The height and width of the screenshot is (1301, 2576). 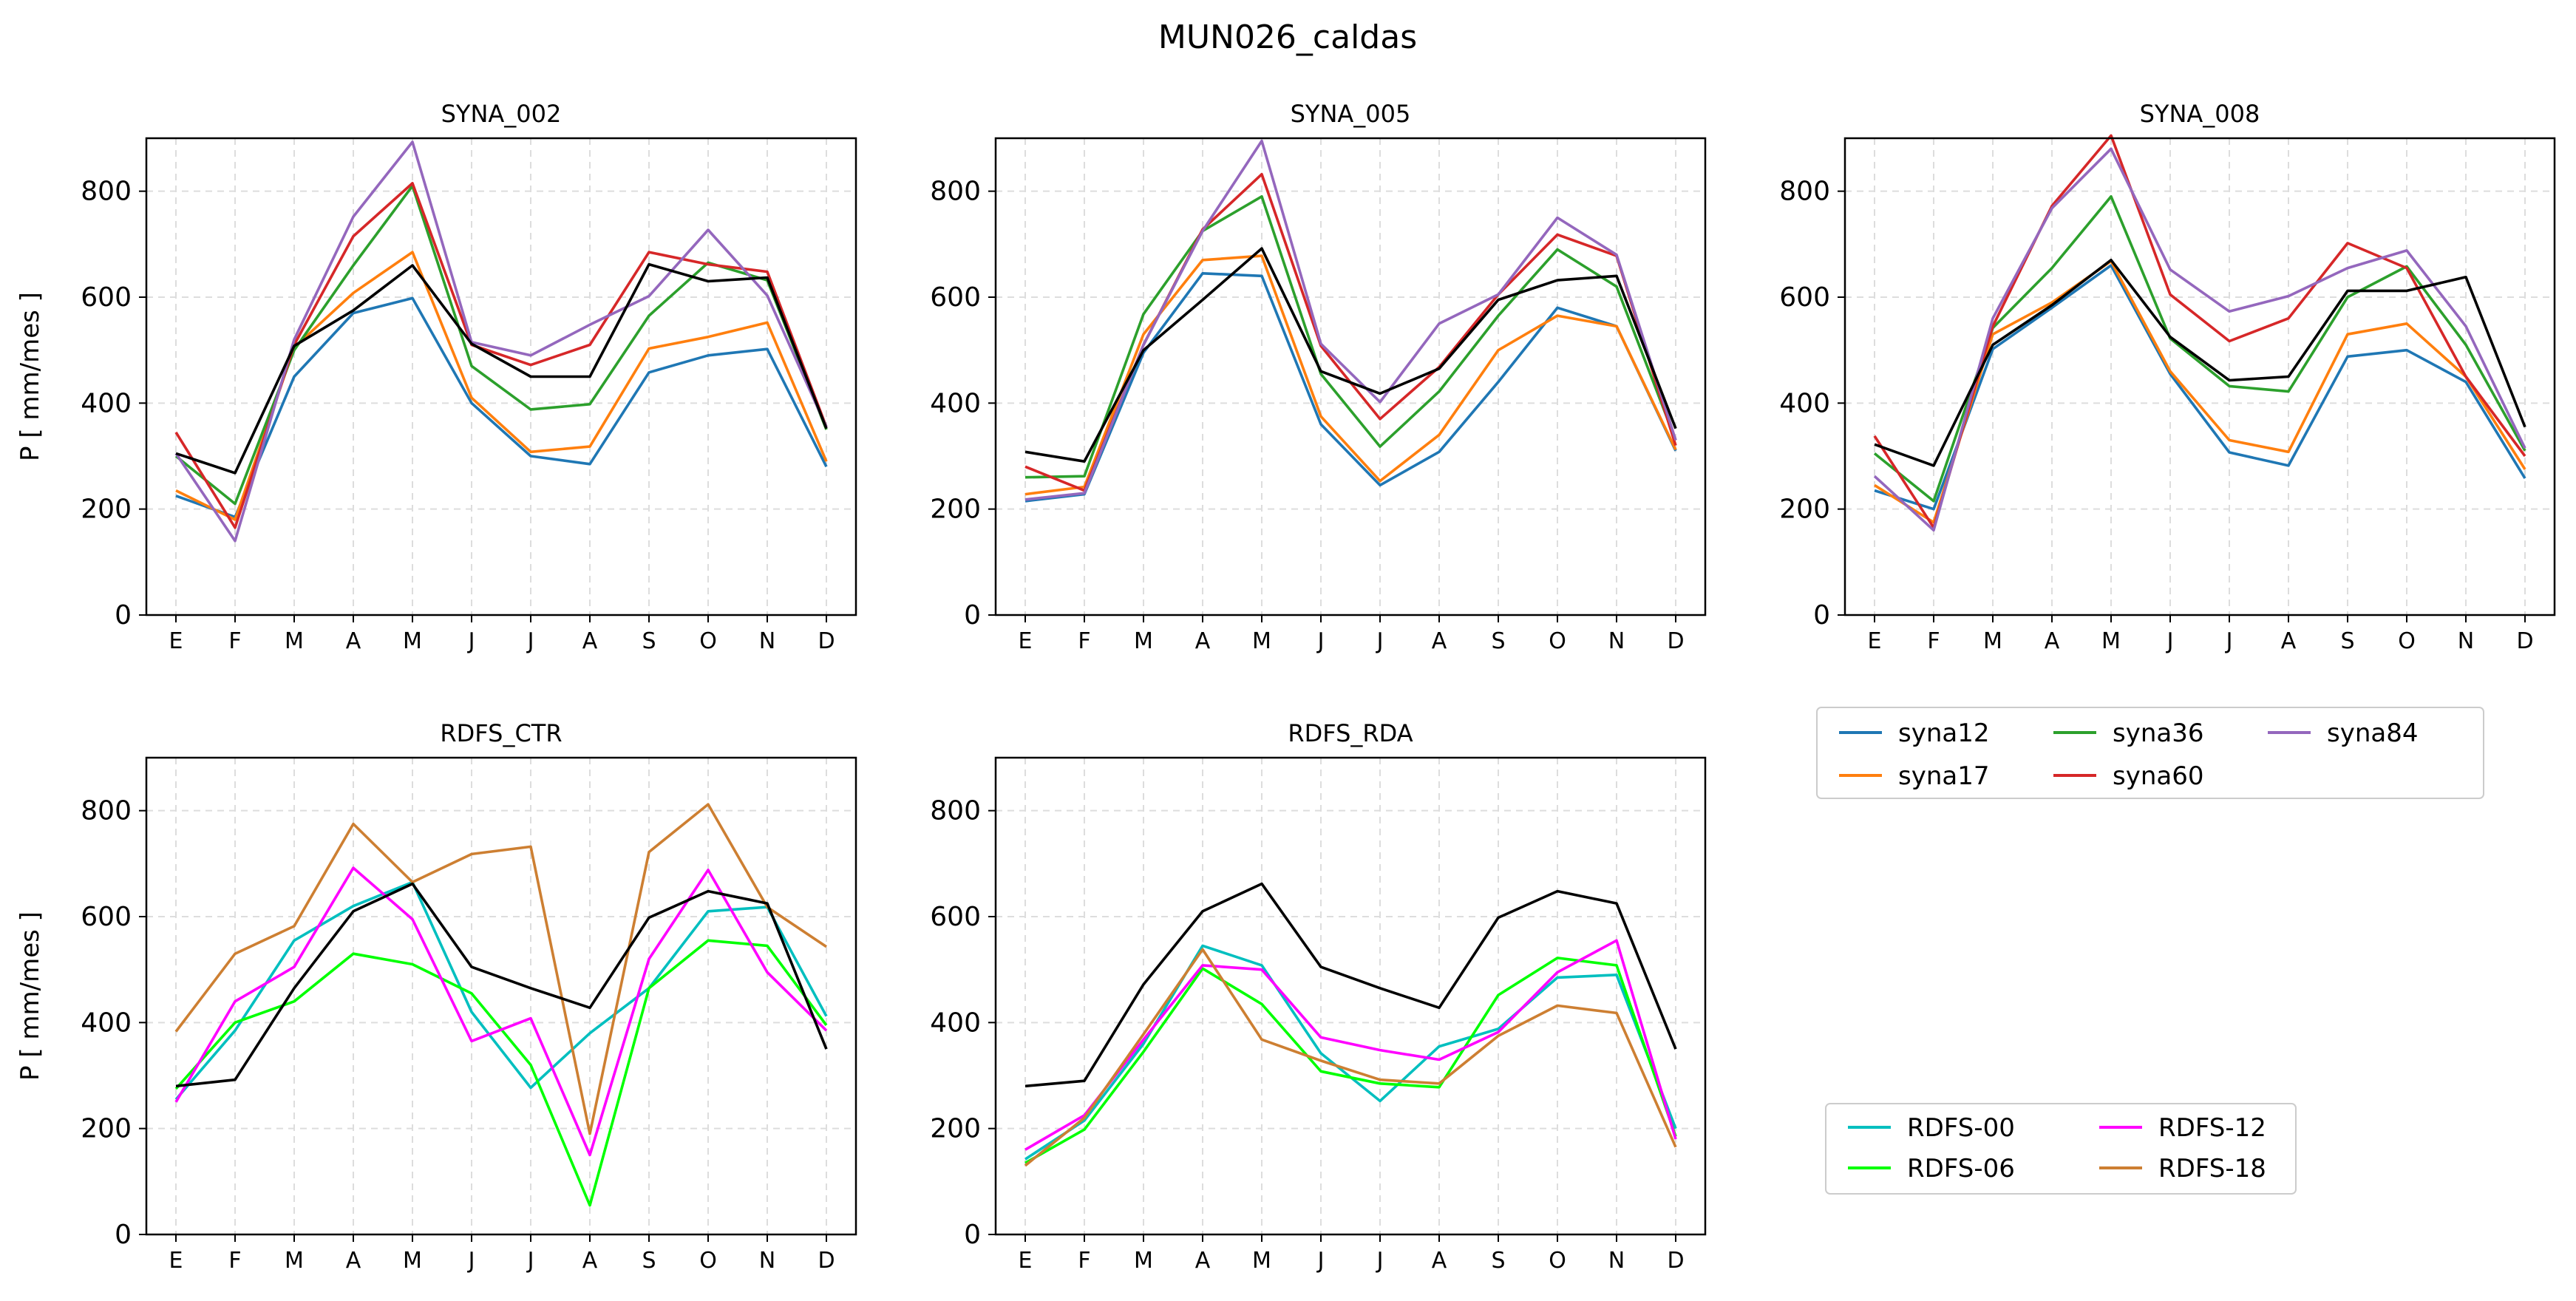 I want to click on panel-title: RDFS_CTR, so click(x=501, y=733).